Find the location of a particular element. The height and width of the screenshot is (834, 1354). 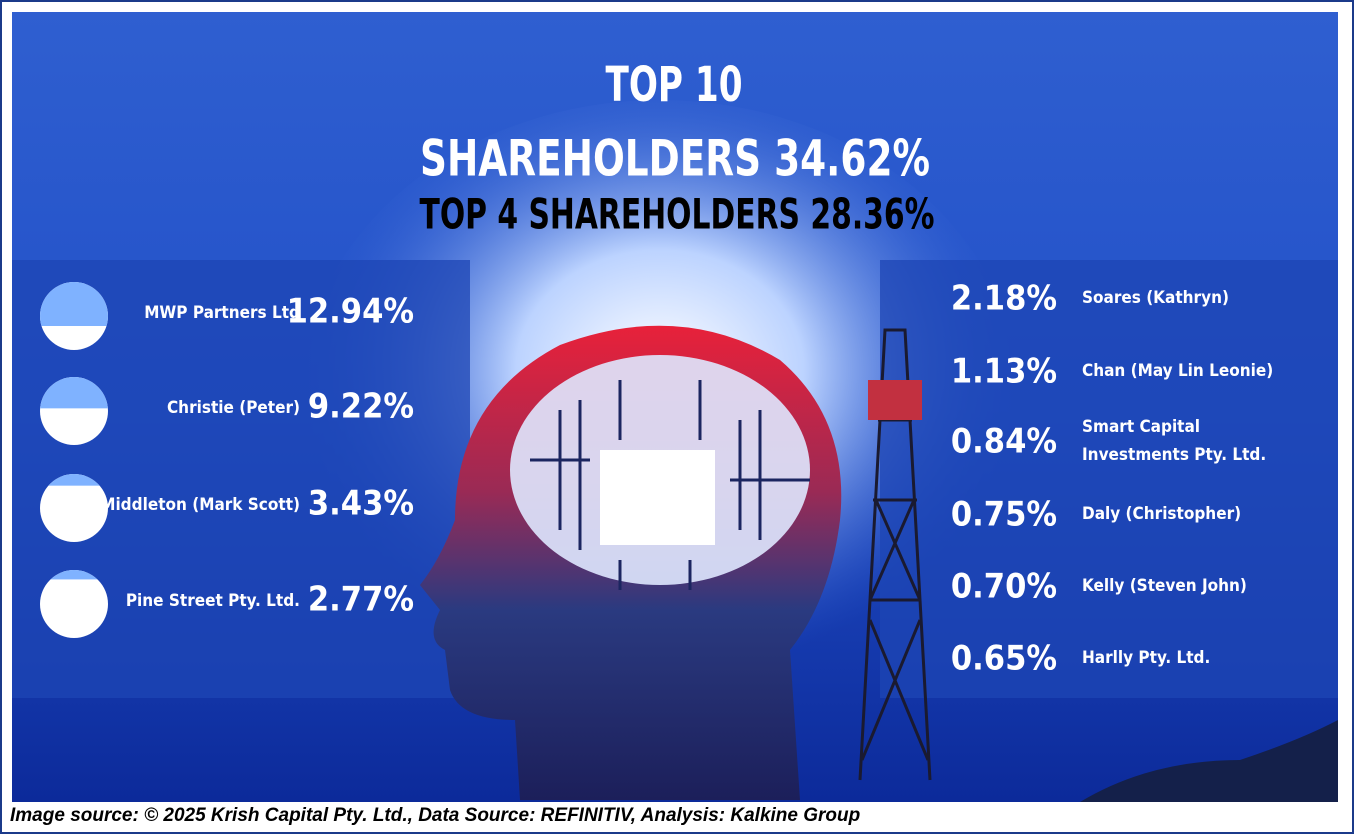

shareholder-percent: 0.75% is located at coordinates (1004, 515).